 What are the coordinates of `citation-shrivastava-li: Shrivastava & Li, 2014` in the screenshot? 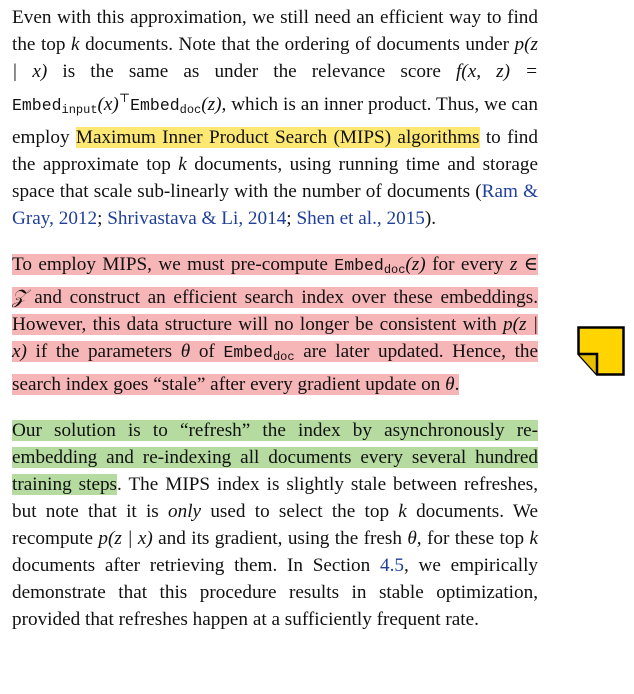 It's located at (197, 218).